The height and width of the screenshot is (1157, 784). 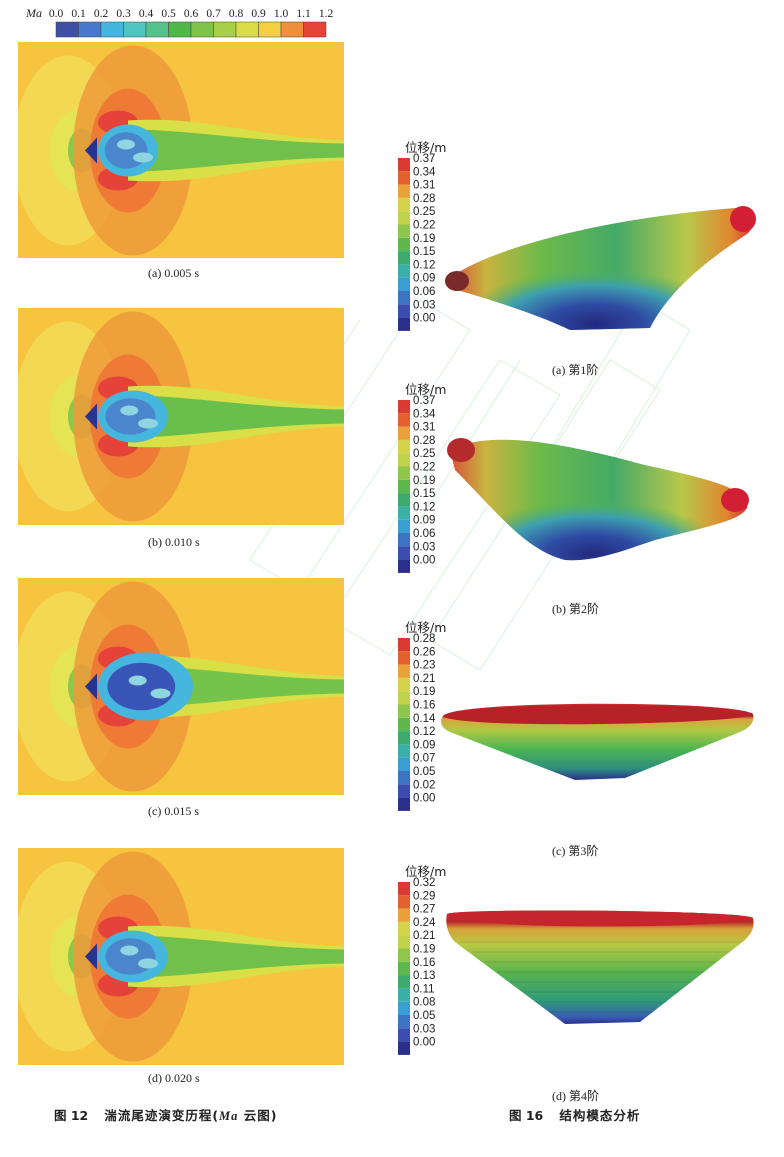 I want to click on cfd-caption-c: (c) 0.015 s, so click(x=173, y=811).